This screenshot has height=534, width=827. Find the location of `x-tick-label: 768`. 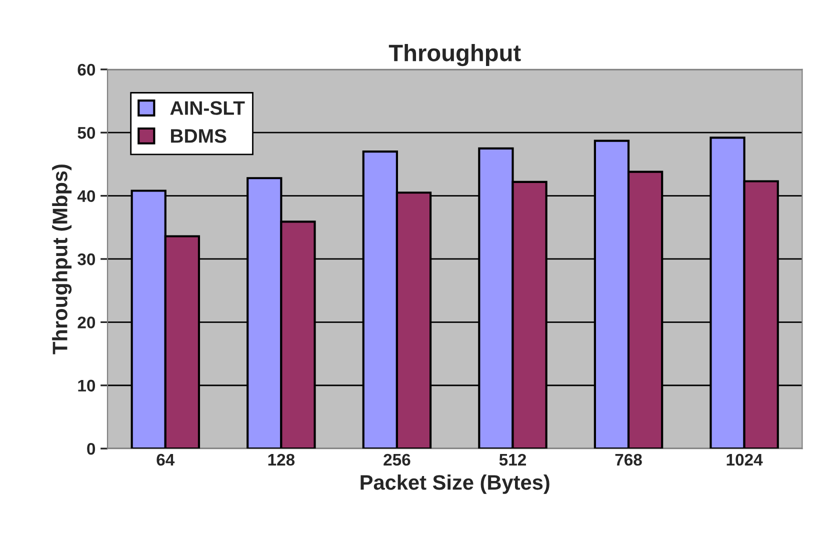

x-tick-label: 768 is located at coordinates (628, 460).